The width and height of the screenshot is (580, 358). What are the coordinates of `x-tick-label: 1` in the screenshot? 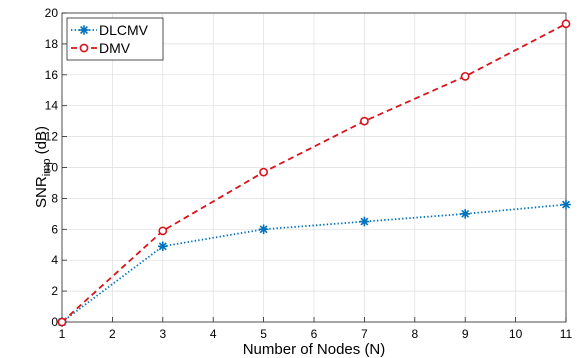 It's located at (62, 334).